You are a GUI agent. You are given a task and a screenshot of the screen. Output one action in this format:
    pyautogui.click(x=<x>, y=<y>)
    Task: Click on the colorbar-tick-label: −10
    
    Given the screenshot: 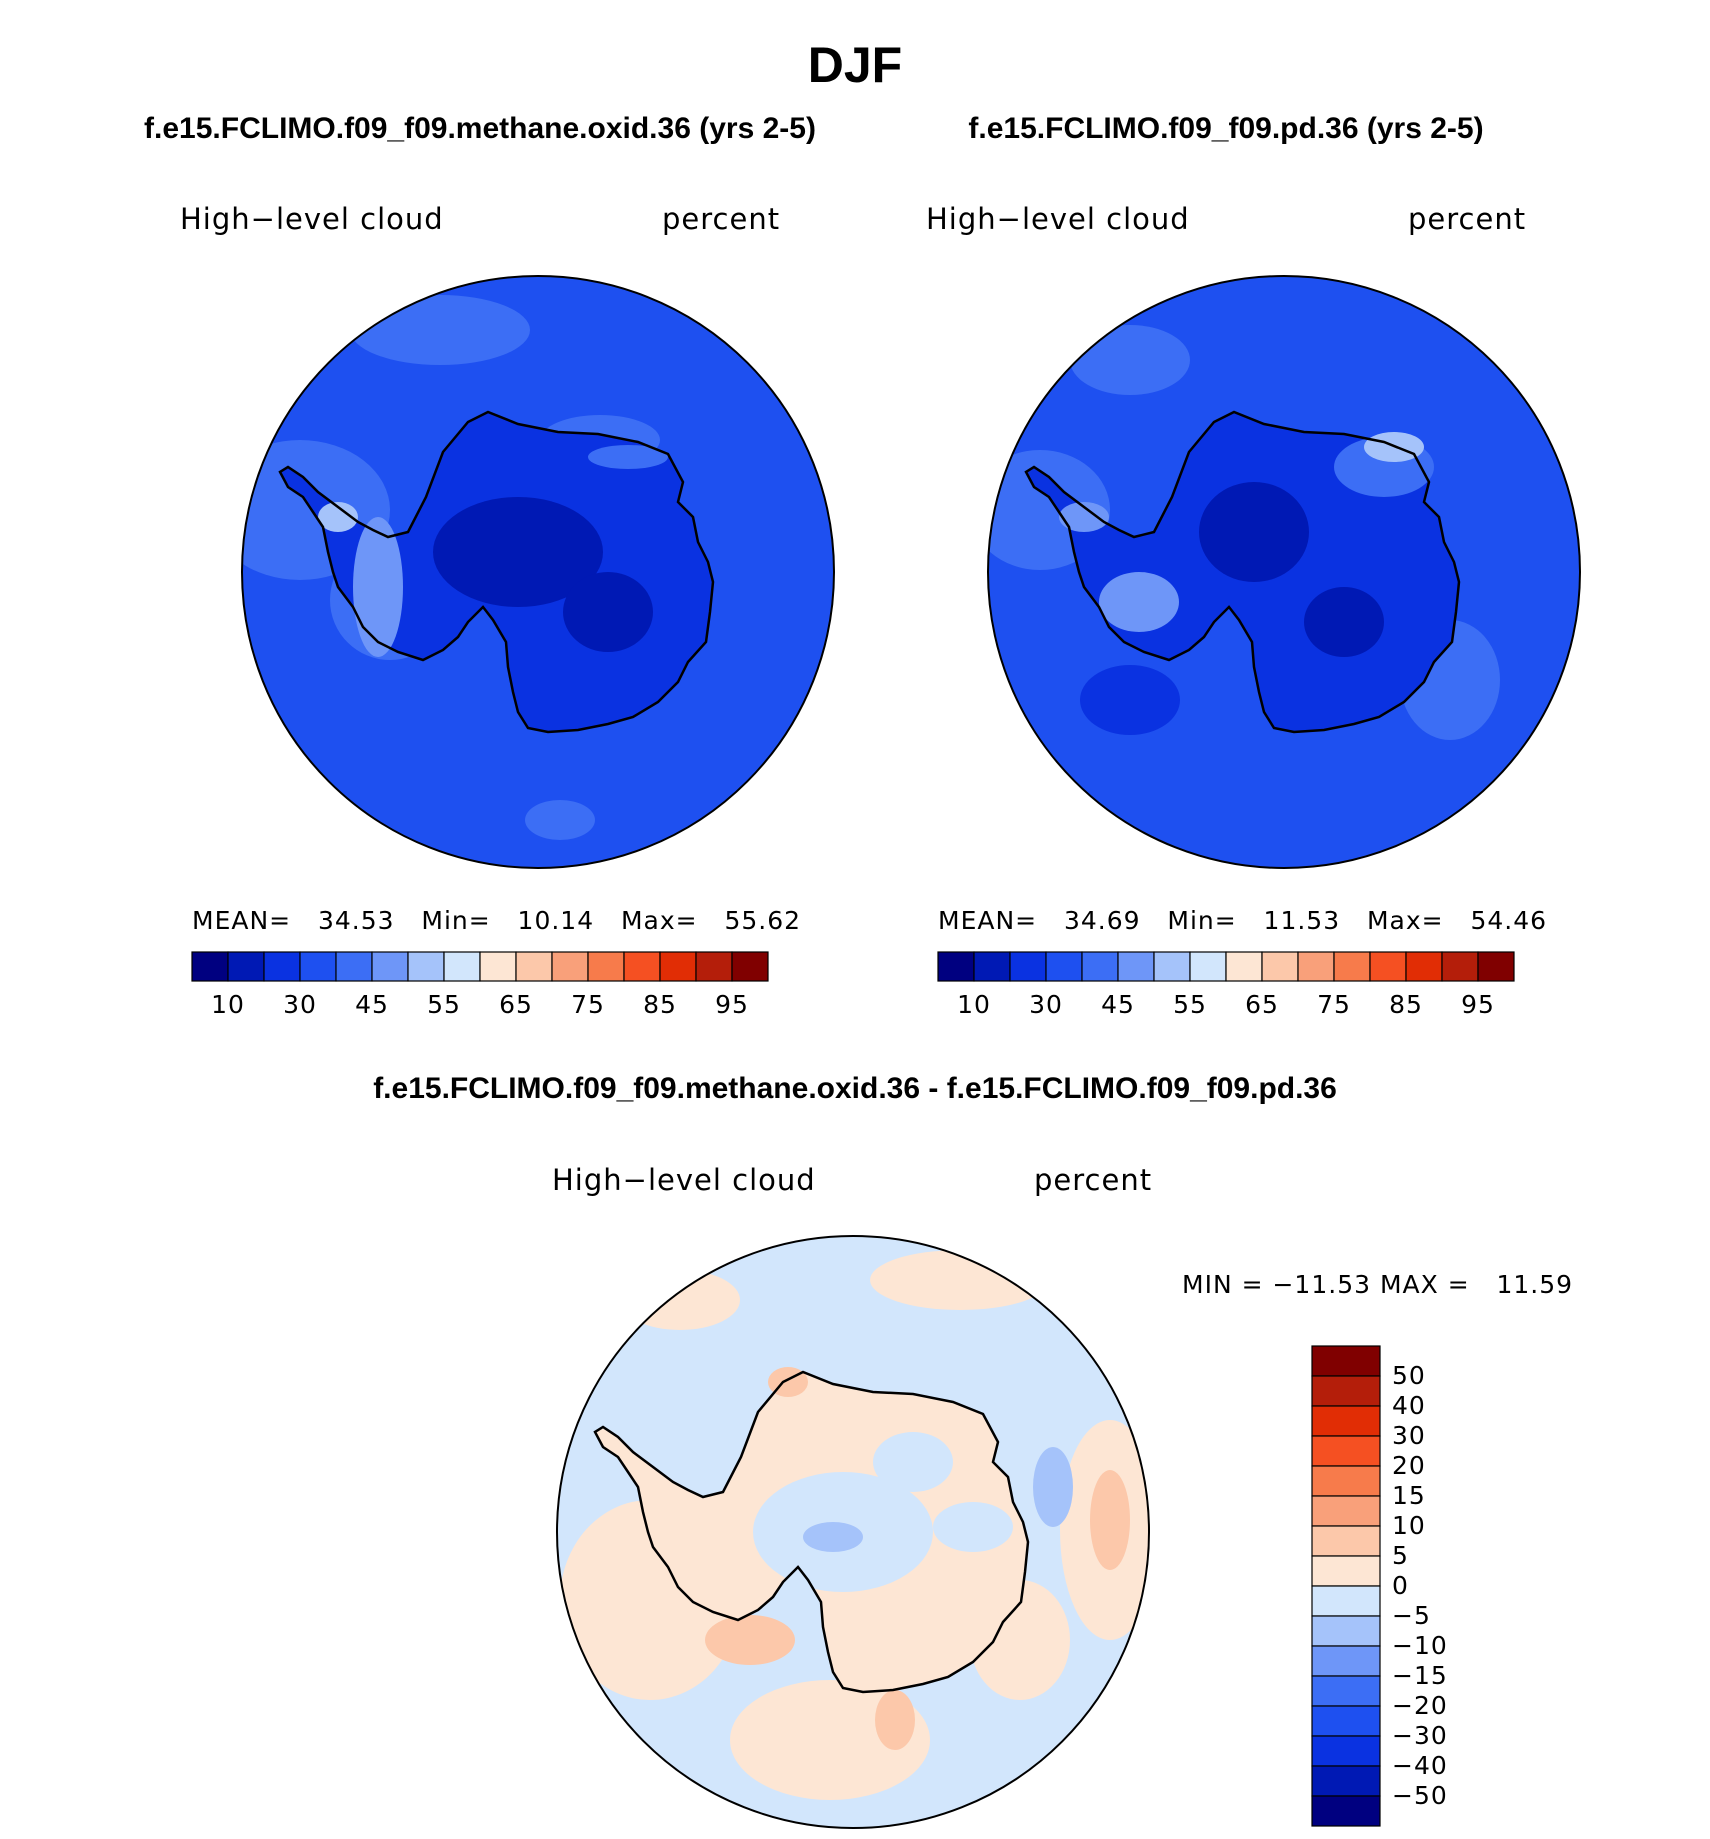 What is the action you would take?
    pyautogui.click(x=1420, y=1645)
    